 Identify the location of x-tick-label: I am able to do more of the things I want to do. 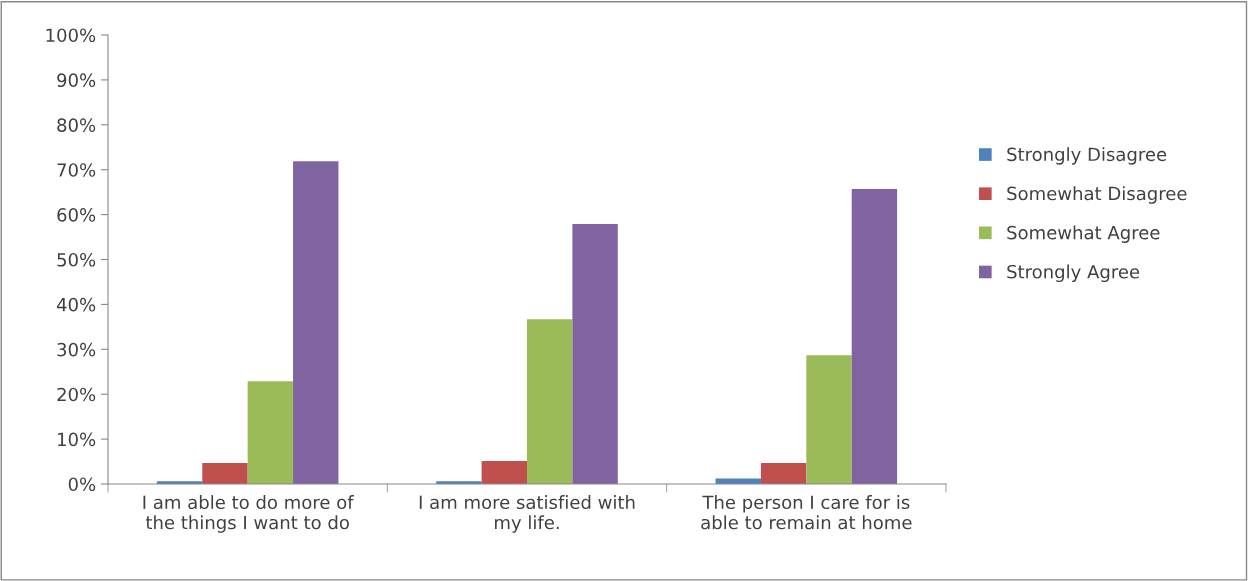
(248, 514).